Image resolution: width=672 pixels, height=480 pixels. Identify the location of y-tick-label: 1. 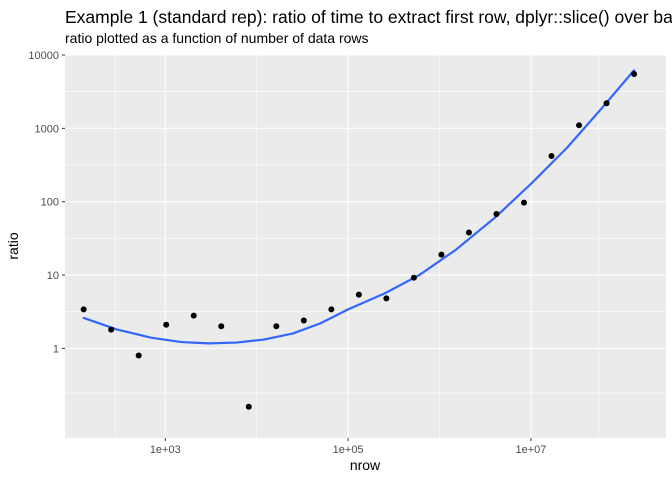
(56, 349).